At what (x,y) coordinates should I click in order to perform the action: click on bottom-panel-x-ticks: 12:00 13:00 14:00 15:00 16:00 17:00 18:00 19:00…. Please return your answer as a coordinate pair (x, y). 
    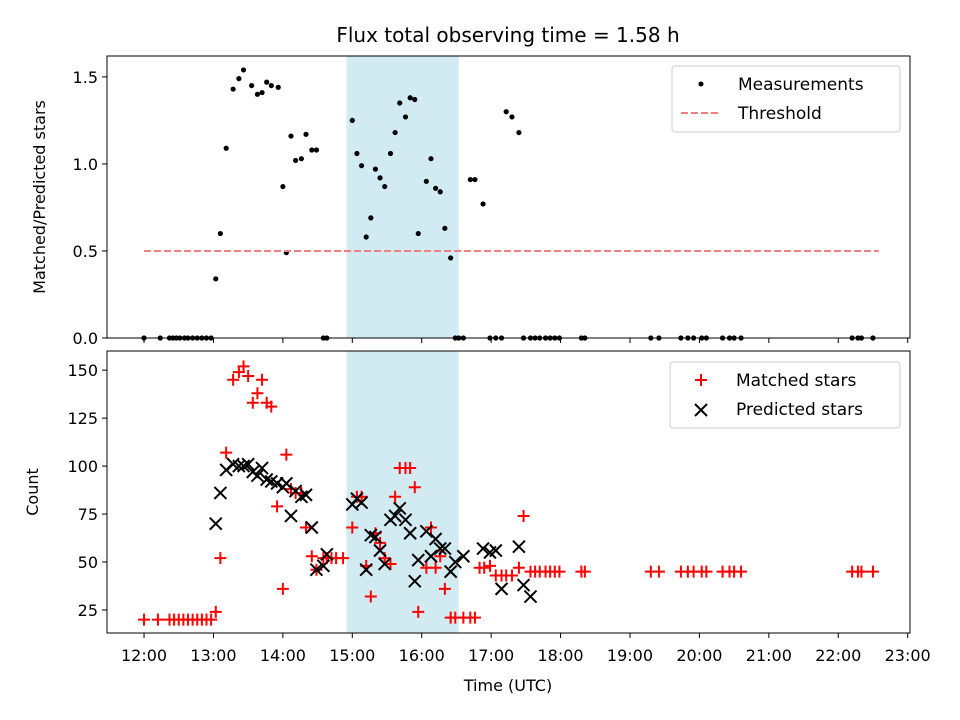
    Looking at the image, I should click on (526, 649).